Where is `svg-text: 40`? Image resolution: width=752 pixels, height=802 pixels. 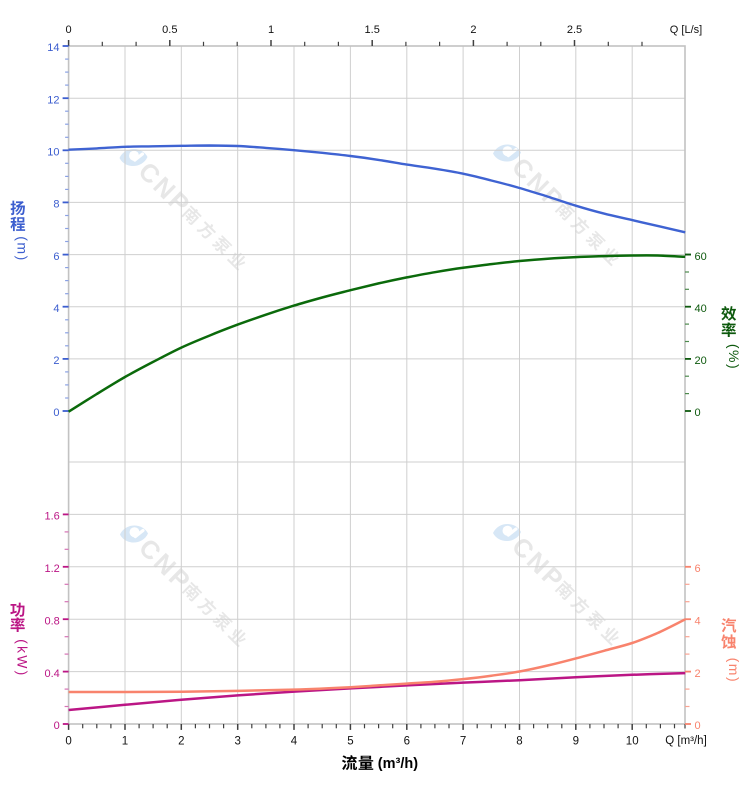
svg-text: 40 is located at coordinates (701, 309).